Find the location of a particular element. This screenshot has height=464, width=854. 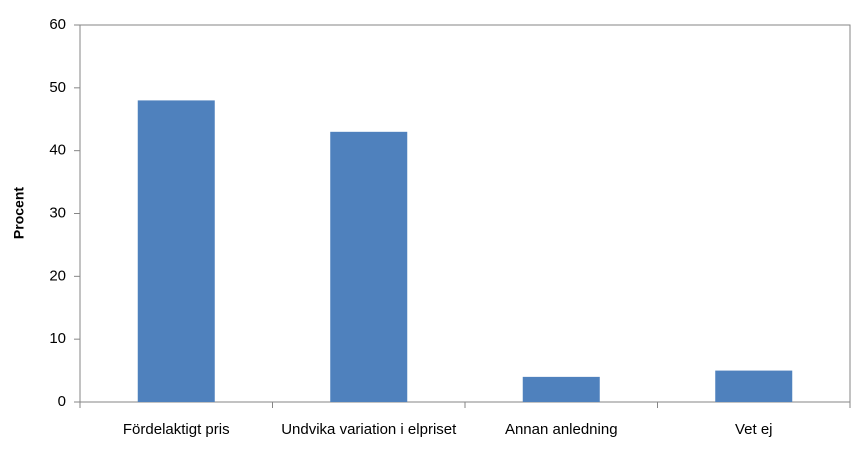

y-tick-label: 60 is located at coordinates (57, 24).